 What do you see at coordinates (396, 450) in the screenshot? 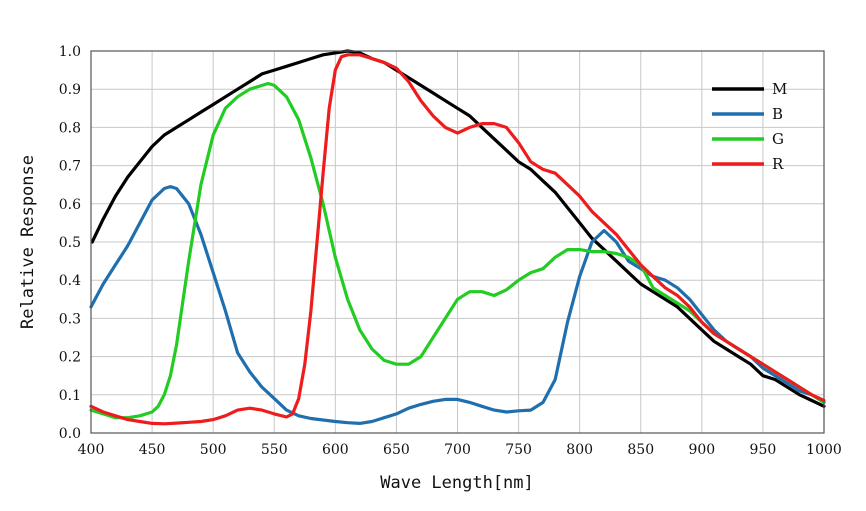
I see `x-tick-label: 650` at bounding box center [396, 450].